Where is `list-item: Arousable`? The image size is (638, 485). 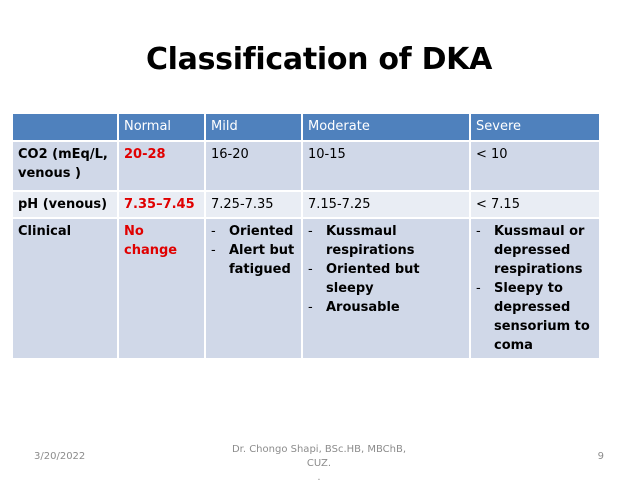
list-item: Arousable is located at coordinates (386, 307).